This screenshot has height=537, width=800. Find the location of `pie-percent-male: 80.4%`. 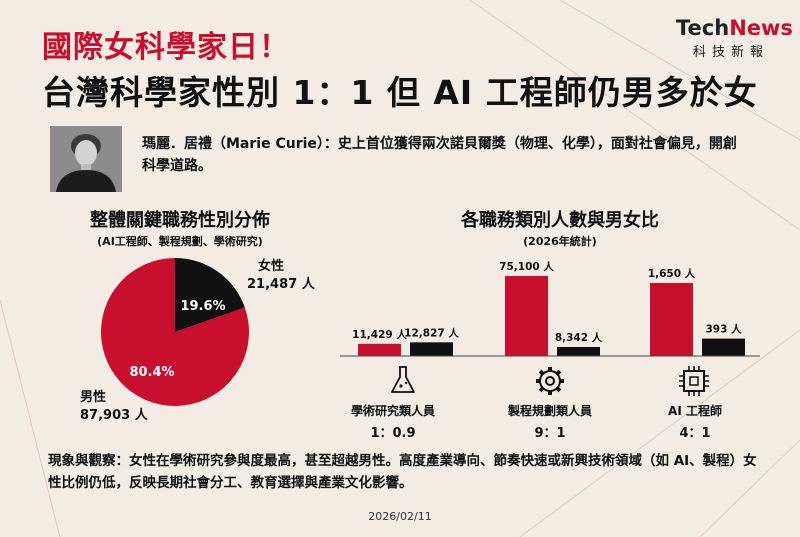

pie-percent-male: 80.4% is located at coordinates (151, 372).